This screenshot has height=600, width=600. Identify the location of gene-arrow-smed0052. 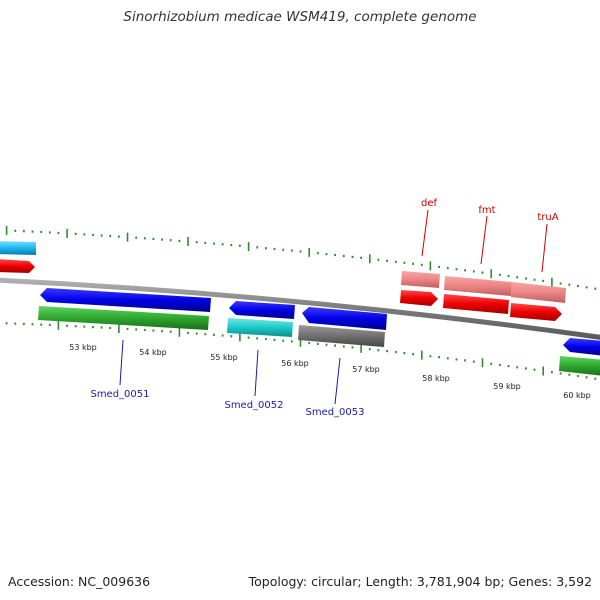
(262, 310).